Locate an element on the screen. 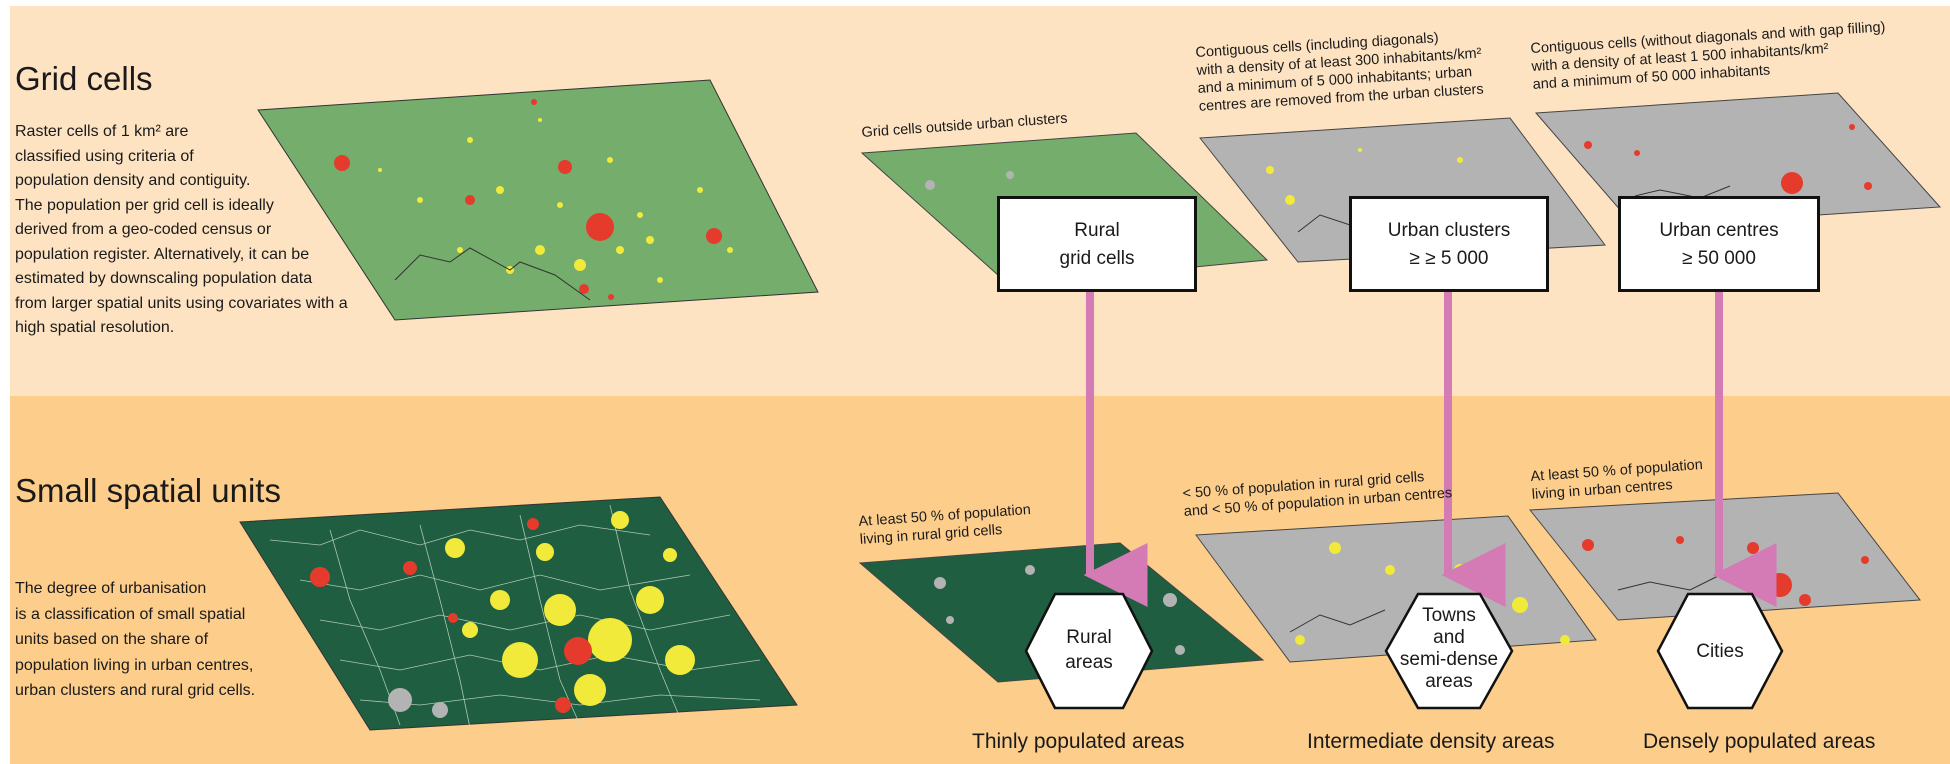 Image resolution: width=1950 pixels, height=764 pixels. svg-text: semi-dense is located at coordinates (1449, 659).